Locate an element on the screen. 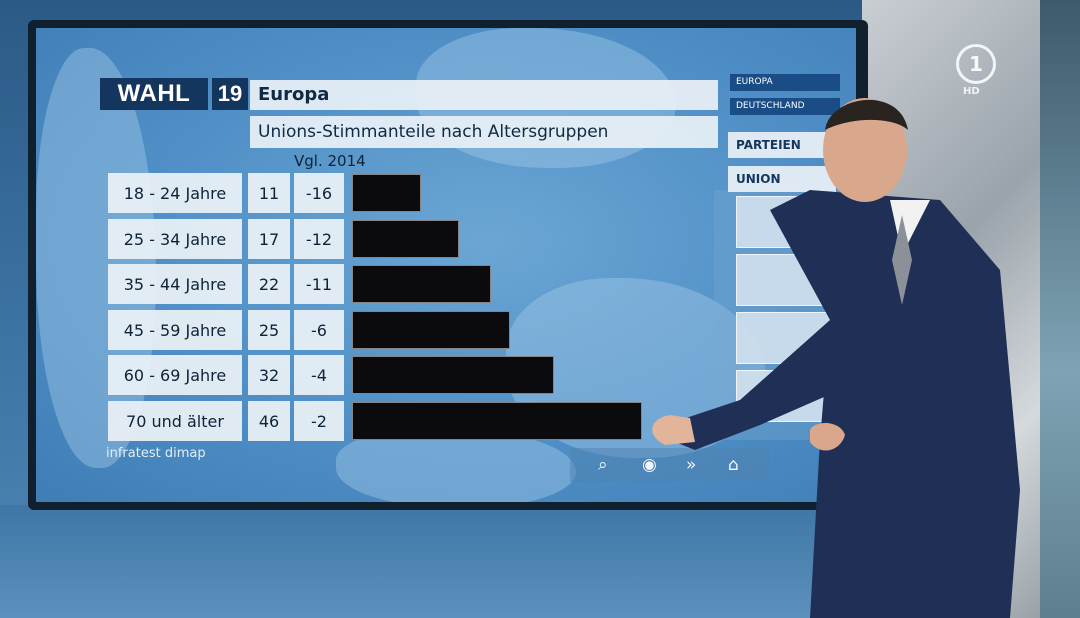 The height and width of the screenshot is (618, 1080). change-label: -11 is located at coordinates (319, 284).